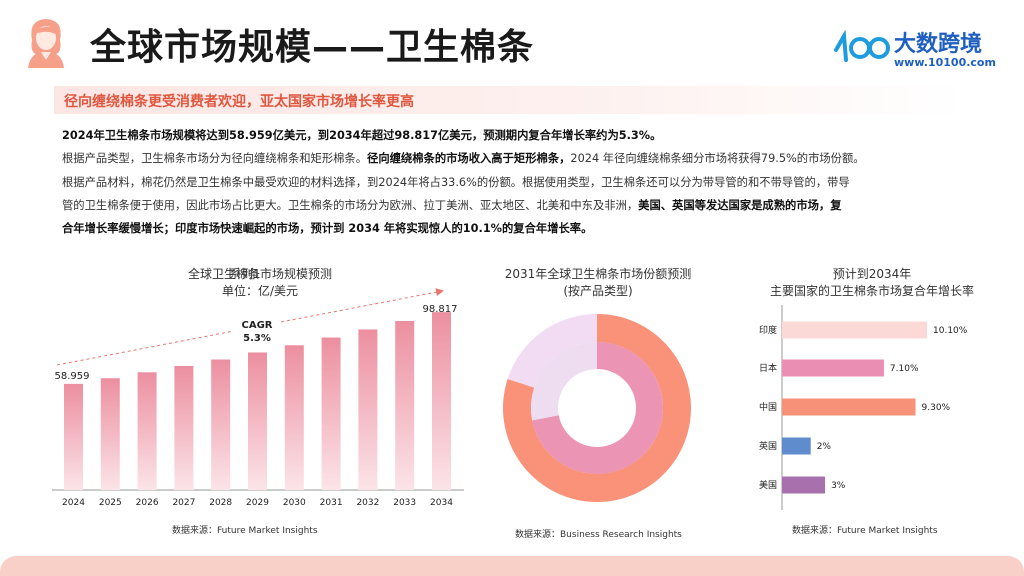 The width and height of the screenshot is (1024, 576). I want to click on page-title: 全球市场规模——卫生棉条, so click(312, 47).